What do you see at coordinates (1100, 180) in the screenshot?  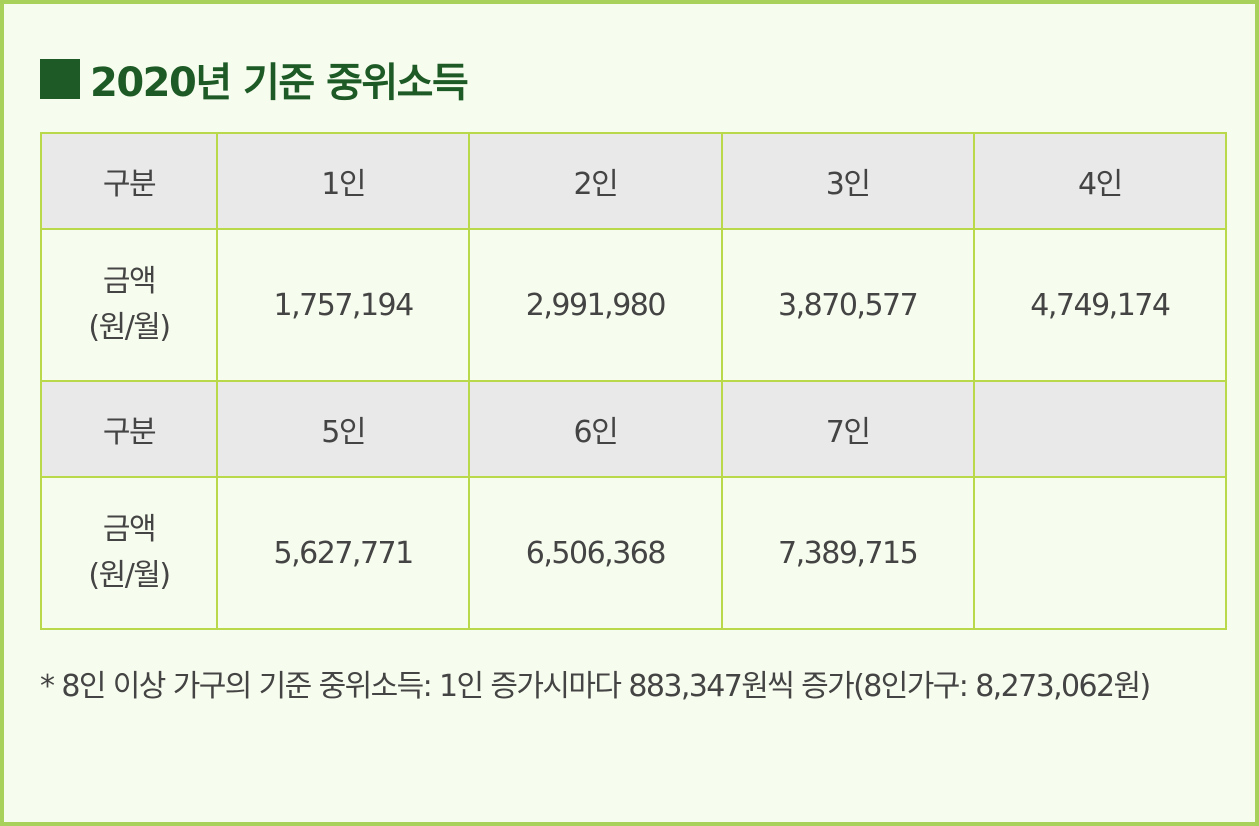 I see `header-cell-4: 4인` at bounding box center [1100, 180].